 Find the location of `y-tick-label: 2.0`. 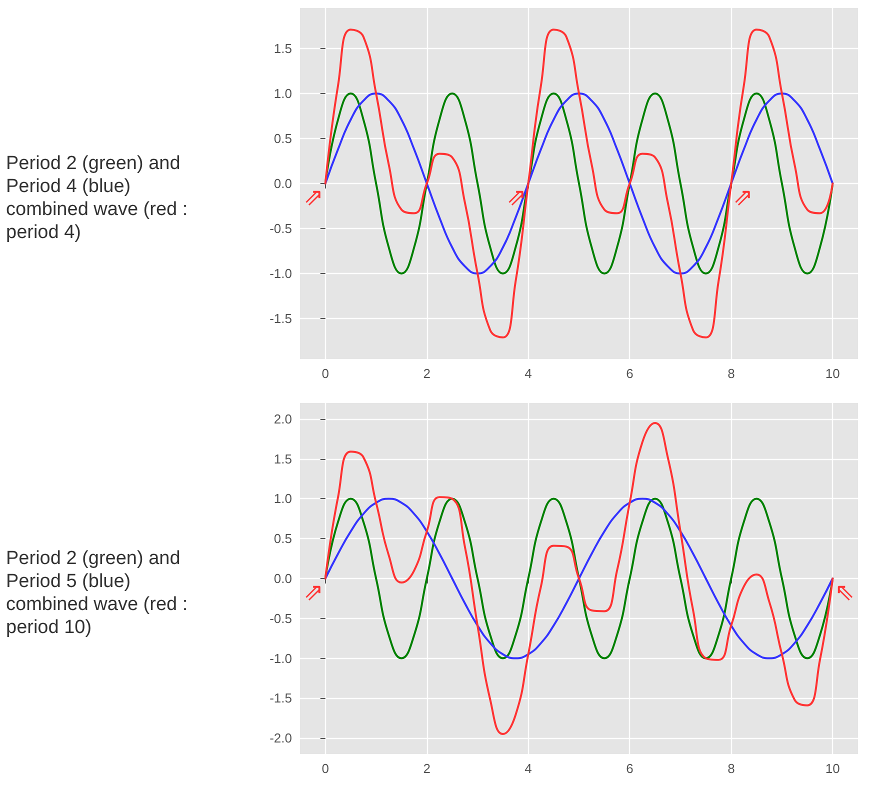

y-tick-label: 2.0 is located at coordinates (283, 418).